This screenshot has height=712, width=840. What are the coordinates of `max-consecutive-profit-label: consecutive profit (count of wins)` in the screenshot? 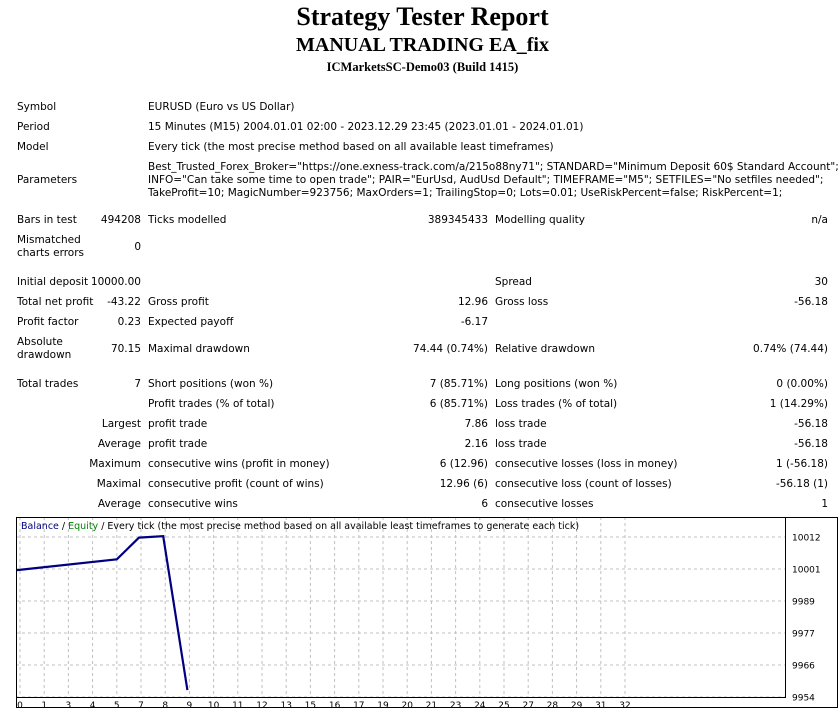 It's located at (236, 484).